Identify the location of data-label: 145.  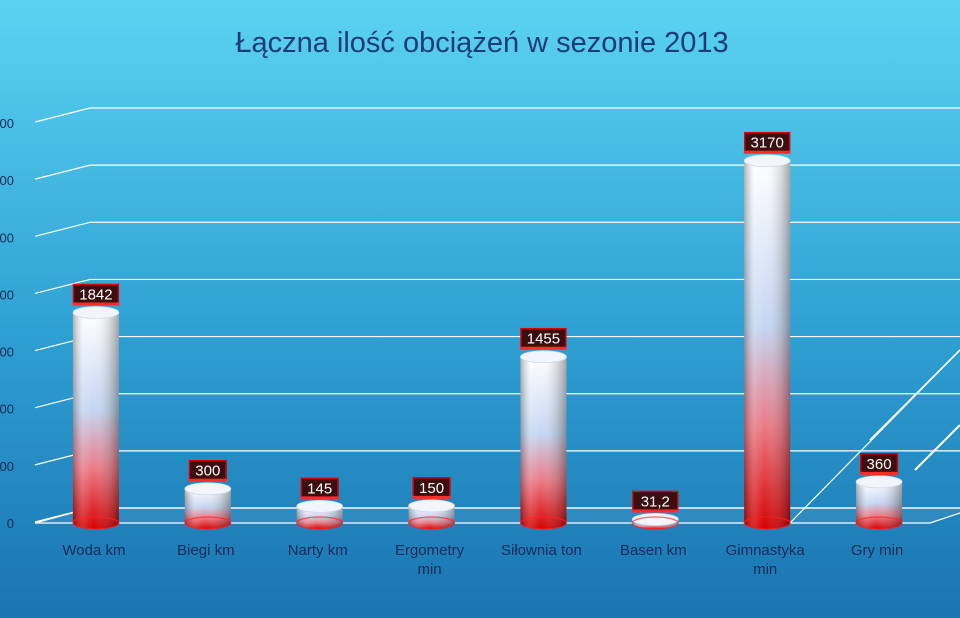
(319, 488).